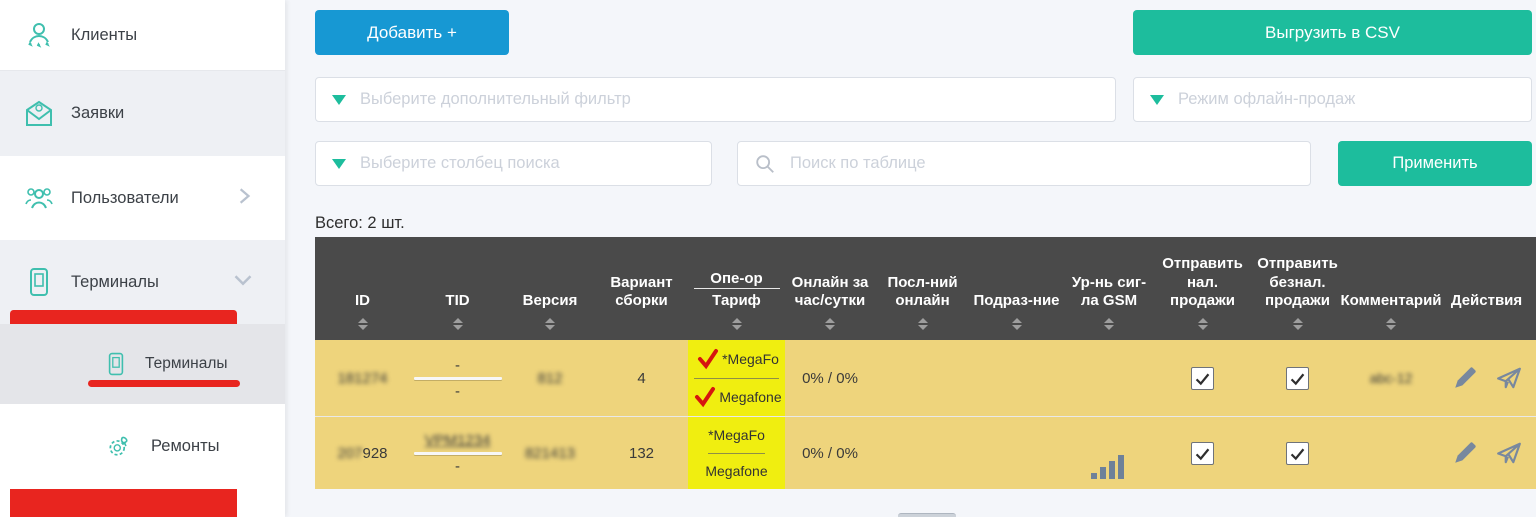  What do you see at coordinates (1435, 163) in the screenshot?
I see `apply-button: Применить` at bounding box center [1435, 163].